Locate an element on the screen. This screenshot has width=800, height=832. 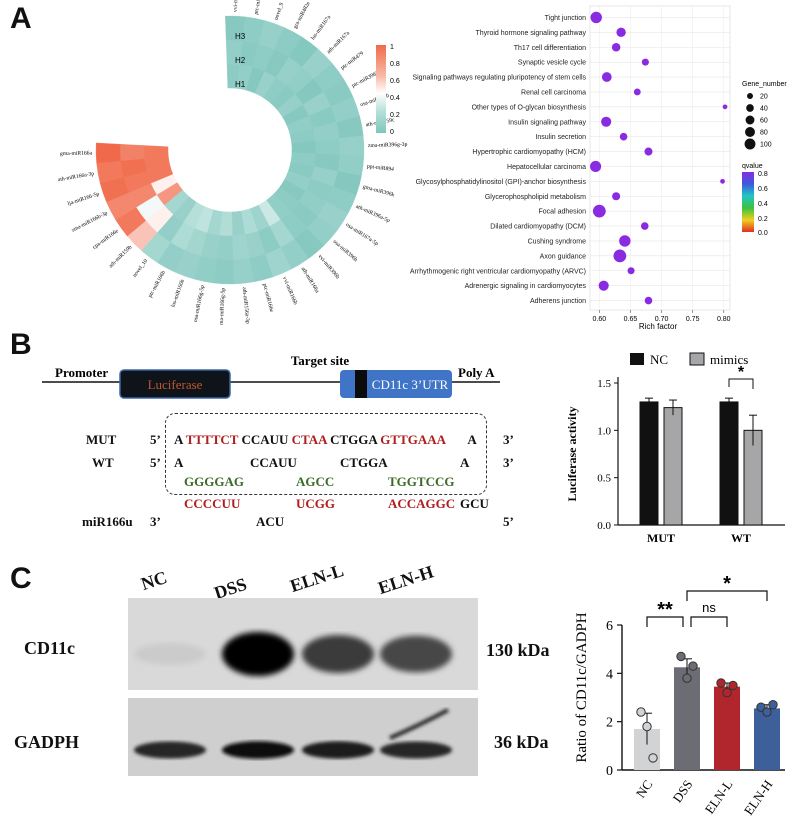
colorbar-tick: 0.8 is located at coordinates (395, 64).